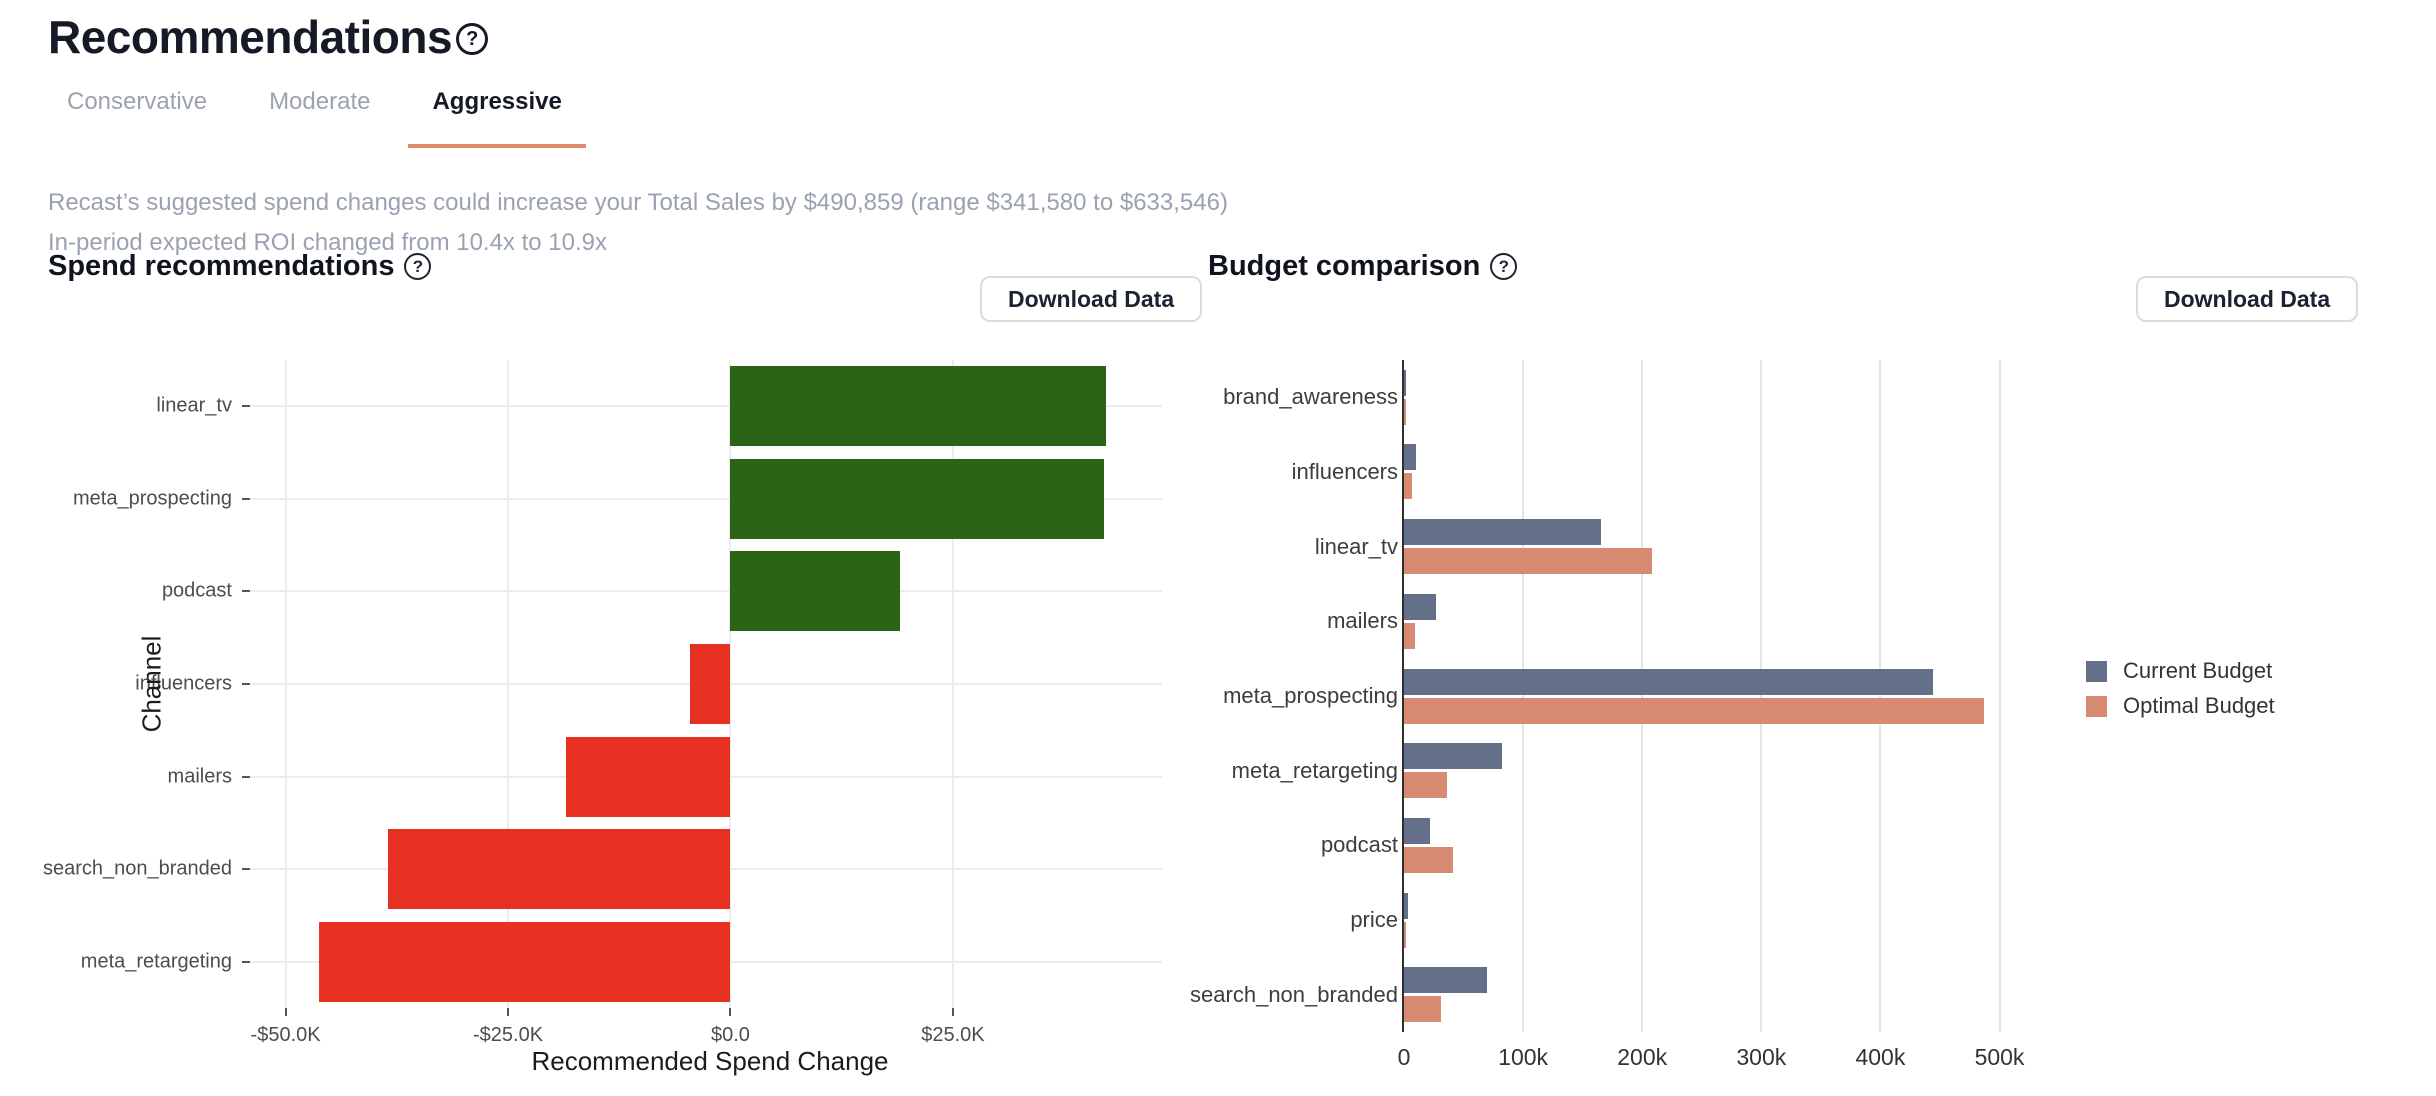 The width and height of the screenshot is (2436, 1096). What do you see at coordinates (525, 961) in the screenshot?
I see `spend-bar-meta_retargeting` at bounding box center [525, 961].